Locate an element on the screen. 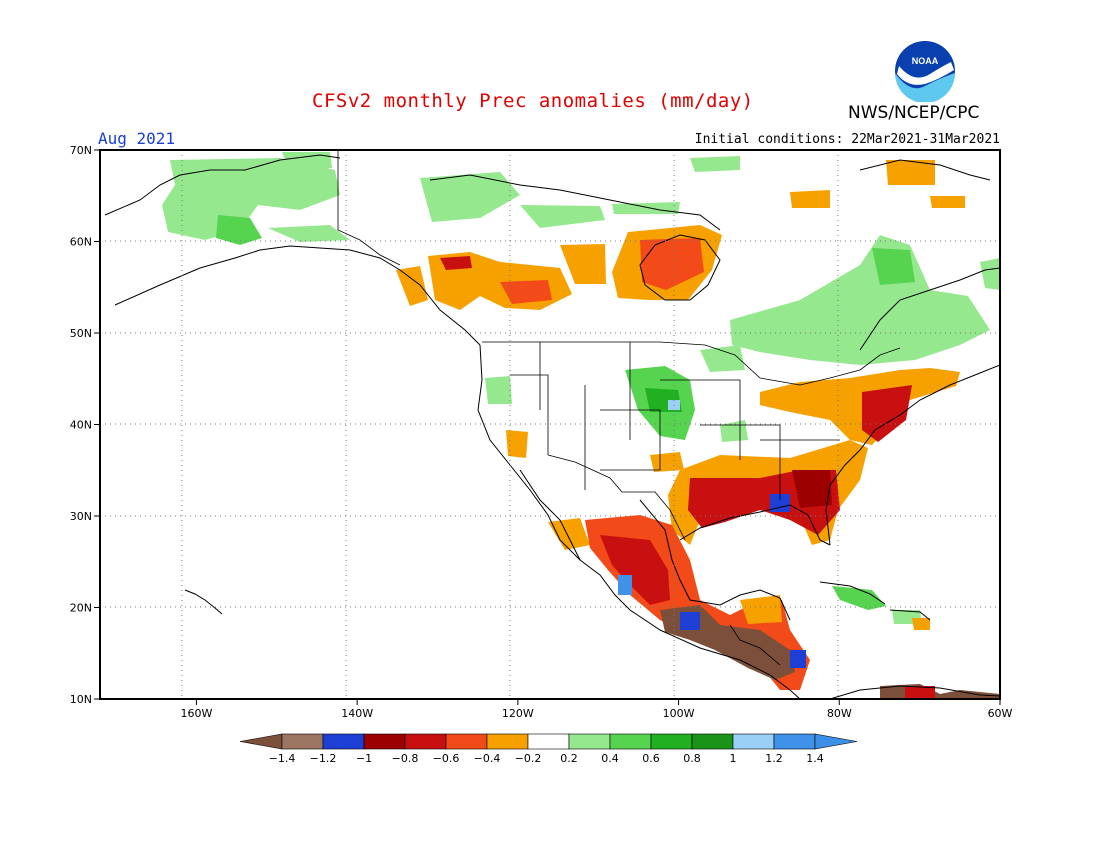 This screenshot has height=850, width=1100. dry-region-baja is located at coordinates (569, 534).